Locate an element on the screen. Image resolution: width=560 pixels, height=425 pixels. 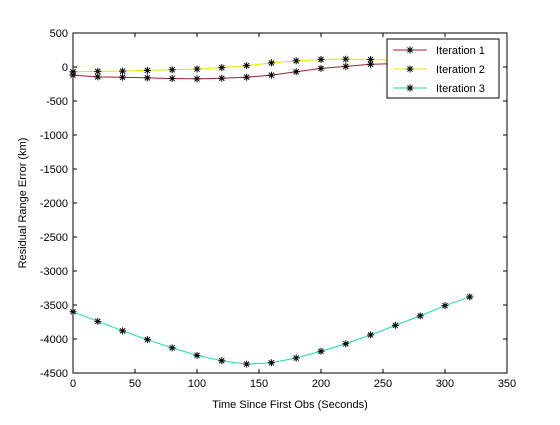
y-tick-label: 0 is located at coordinates (65, 68).